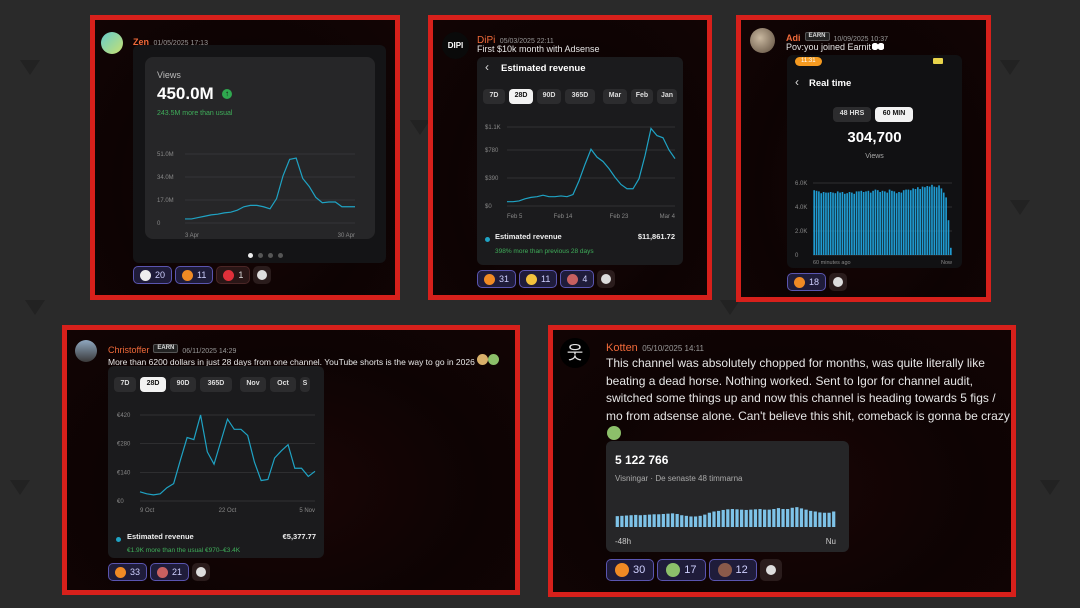  Describe the element at coordinates (283, 384) in the screenshot. I see `tab-oct: Oct` at that location.